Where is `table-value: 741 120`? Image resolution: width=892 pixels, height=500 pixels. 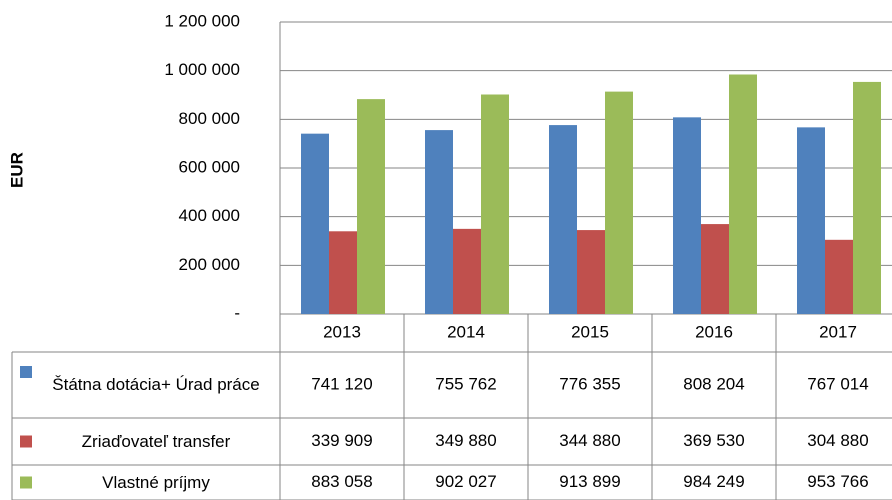
table-value: 741 120 is located at coordinates (341, 383).